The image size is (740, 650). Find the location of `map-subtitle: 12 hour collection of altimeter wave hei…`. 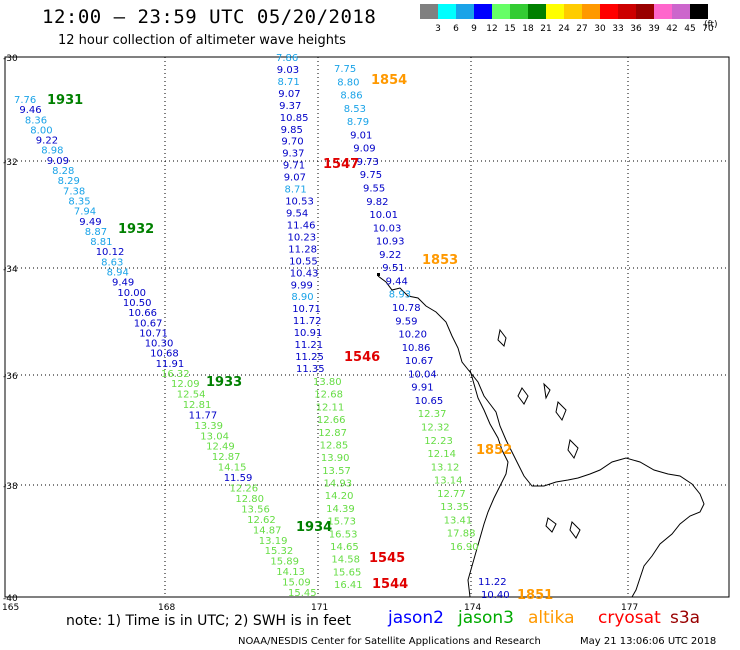

map-subtitle: 12 hour collection of altimeter wave hei… is located at coordinates (202, 40).